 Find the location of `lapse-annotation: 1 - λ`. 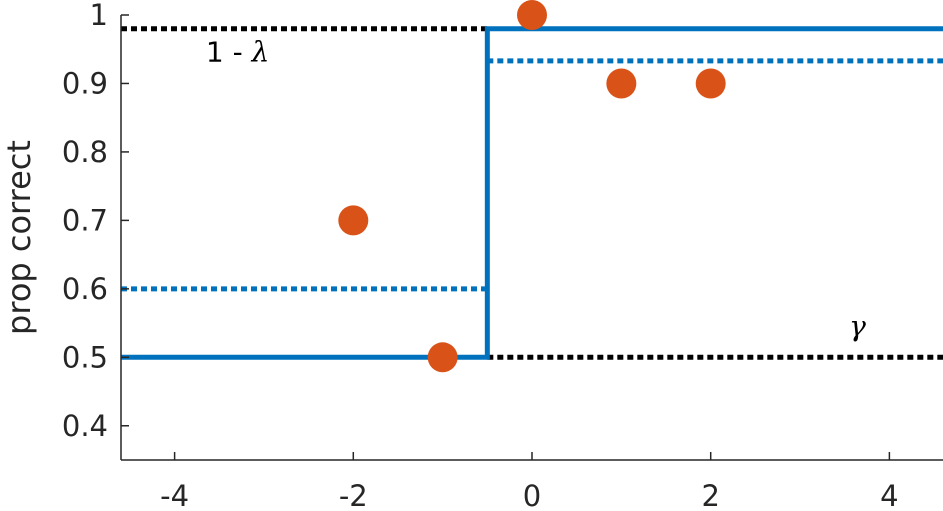

lapse-annotation: 1 - λ is located at coordinates (237, 52).